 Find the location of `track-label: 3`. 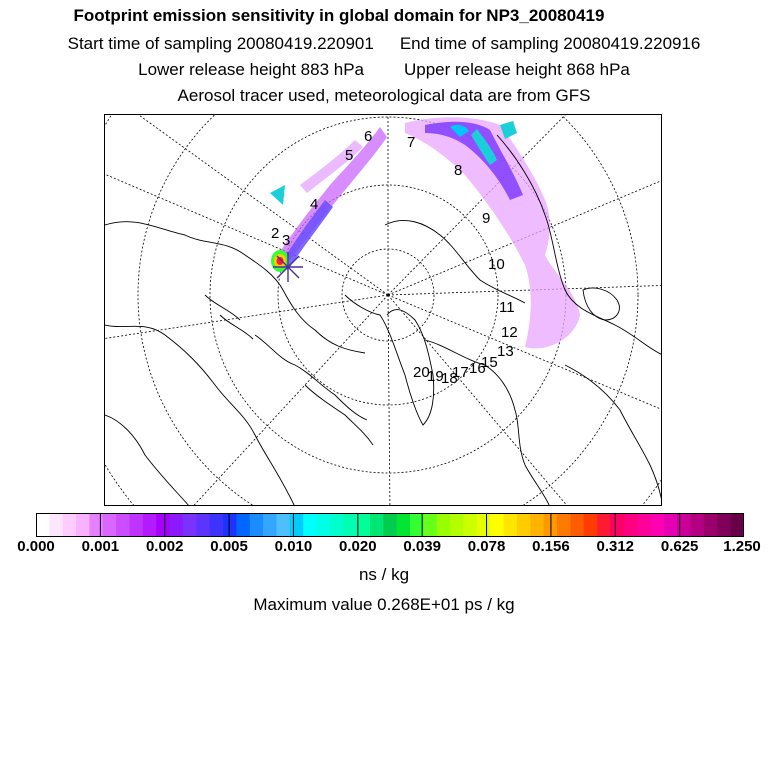

track-label: 3 is located at coordinates (286, 240).